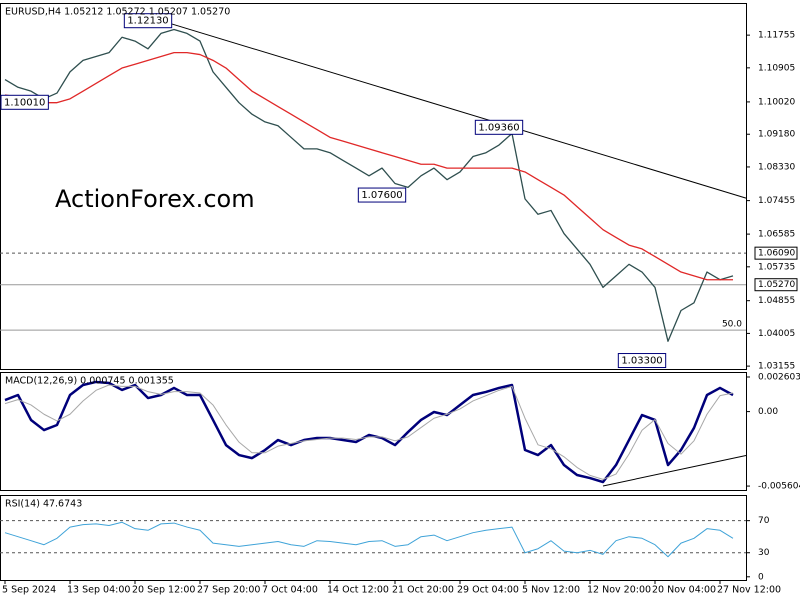 The height and width of the screenshot is (600, 800). Describe the element at coordinates (358, 590) in the screenshot. I see `x-tick-label: 14 Oct 12:00` at that location.